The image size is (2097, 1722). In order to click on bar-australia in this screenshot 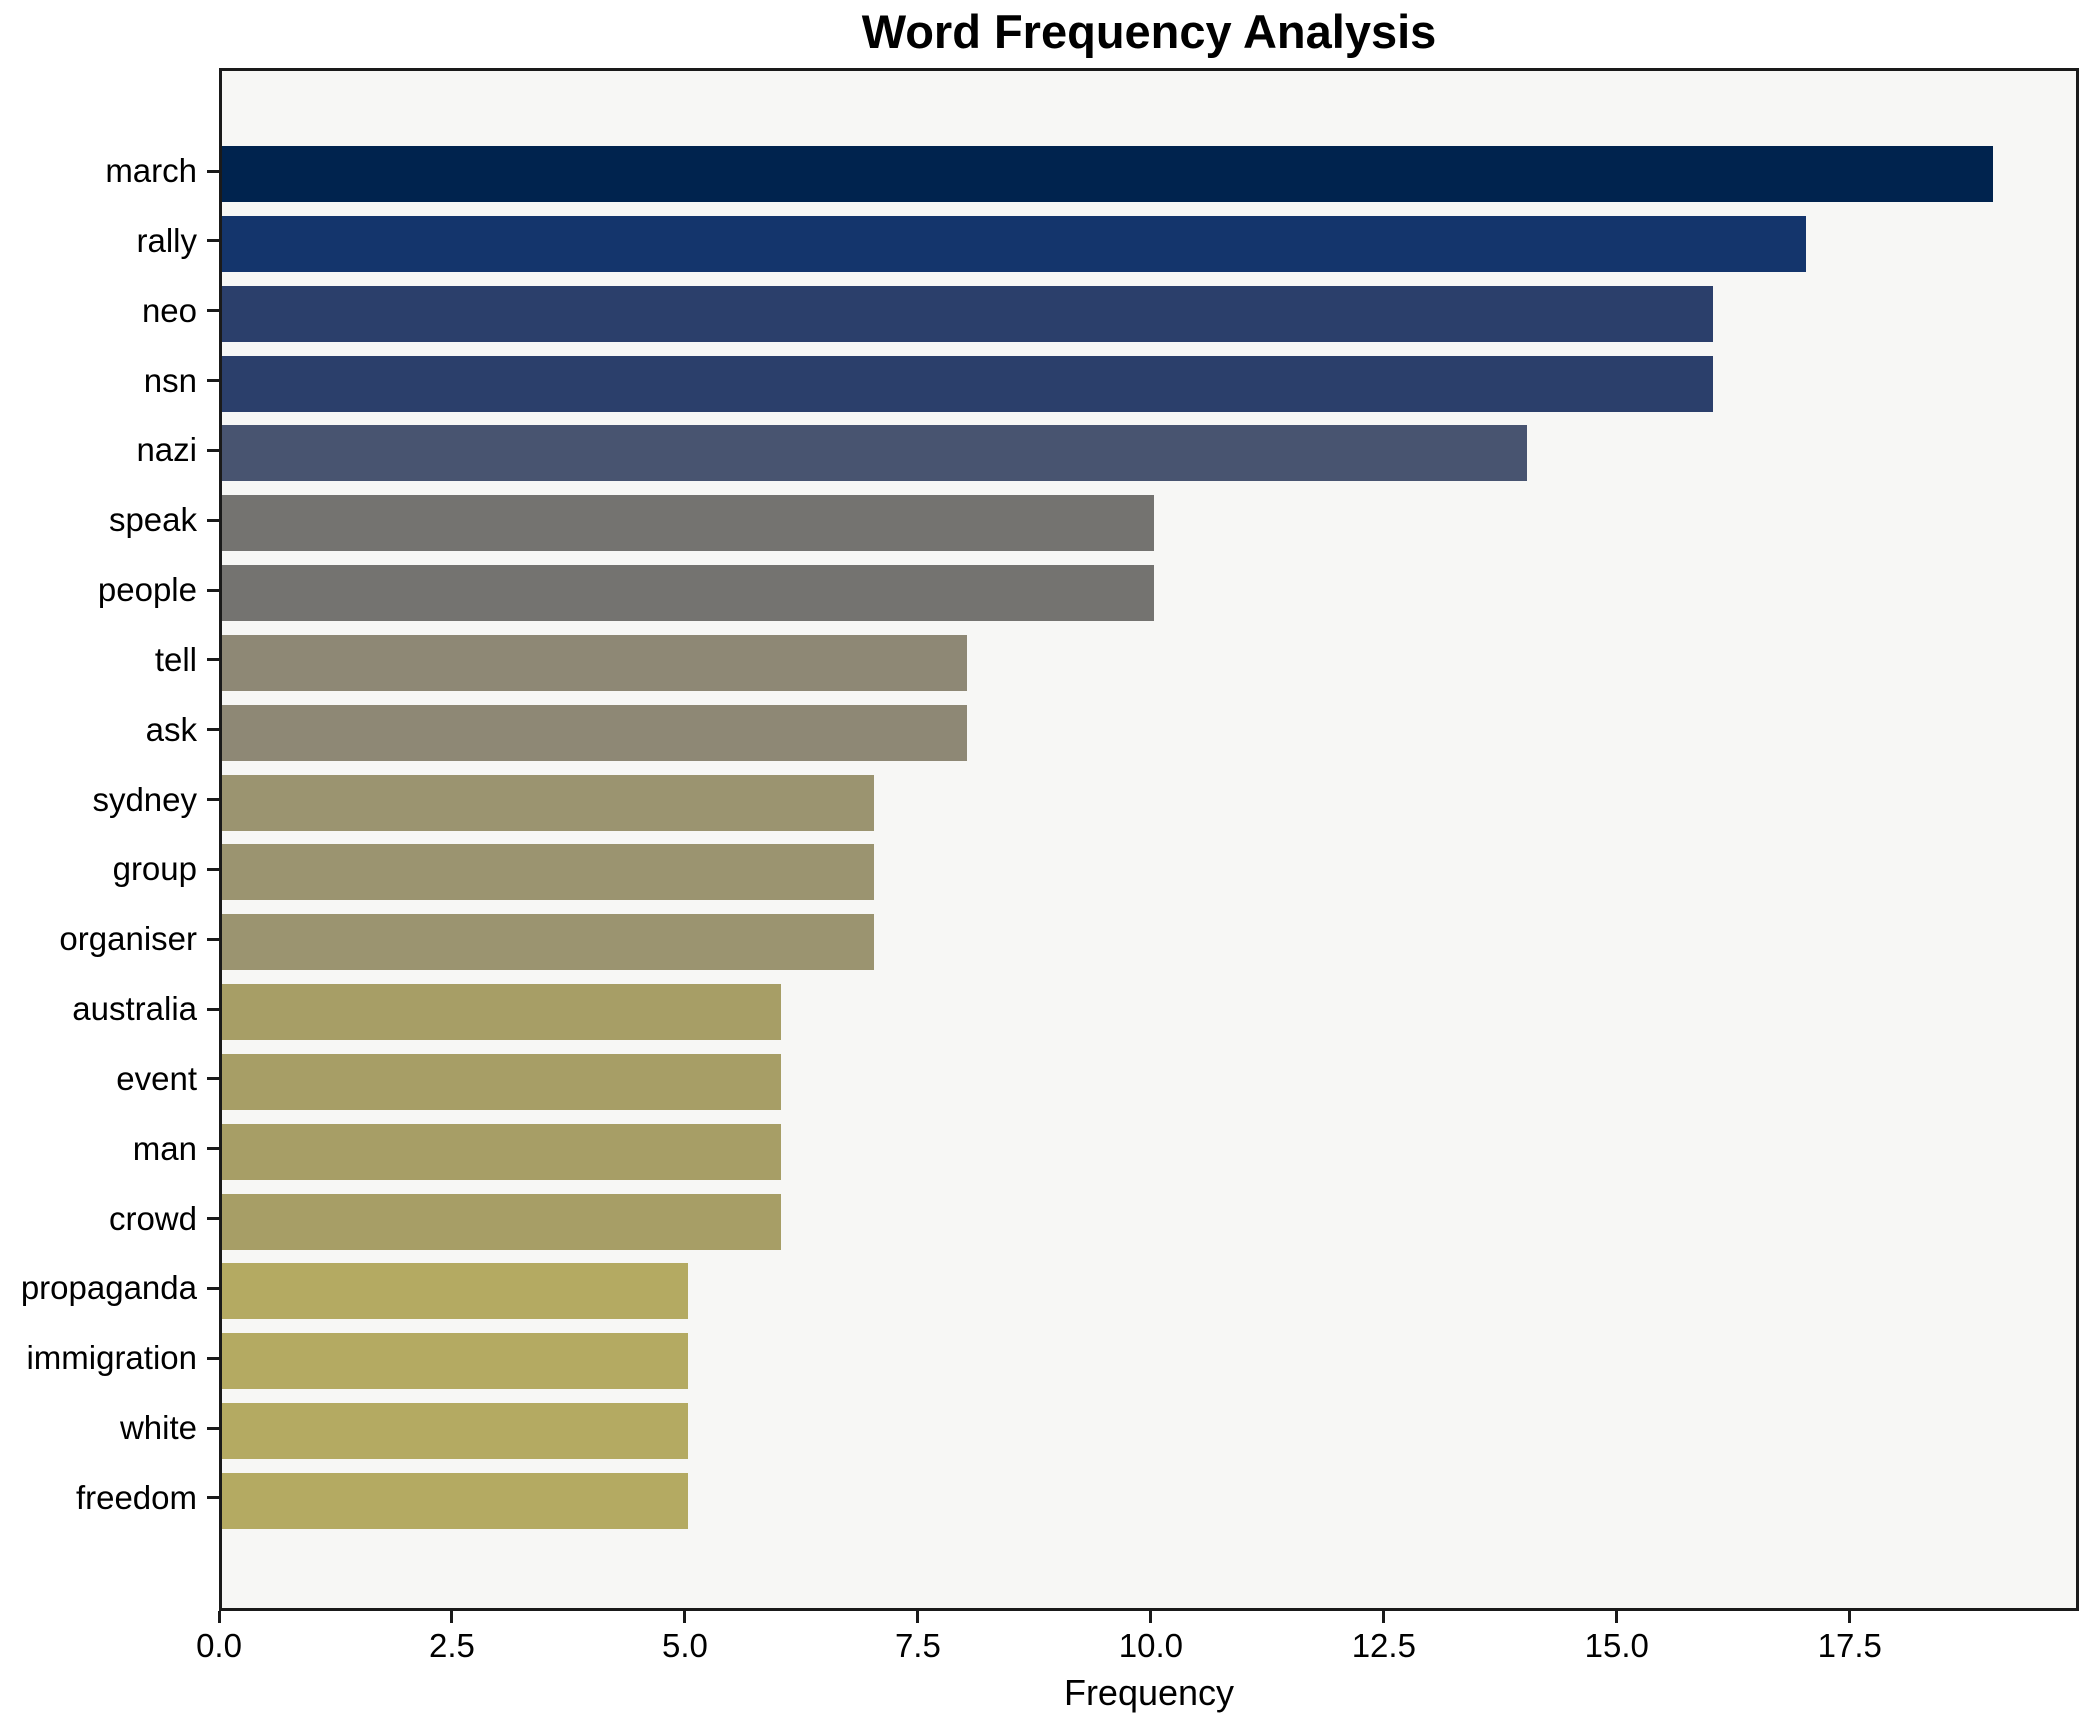, I will do `click(502, 1012)`.